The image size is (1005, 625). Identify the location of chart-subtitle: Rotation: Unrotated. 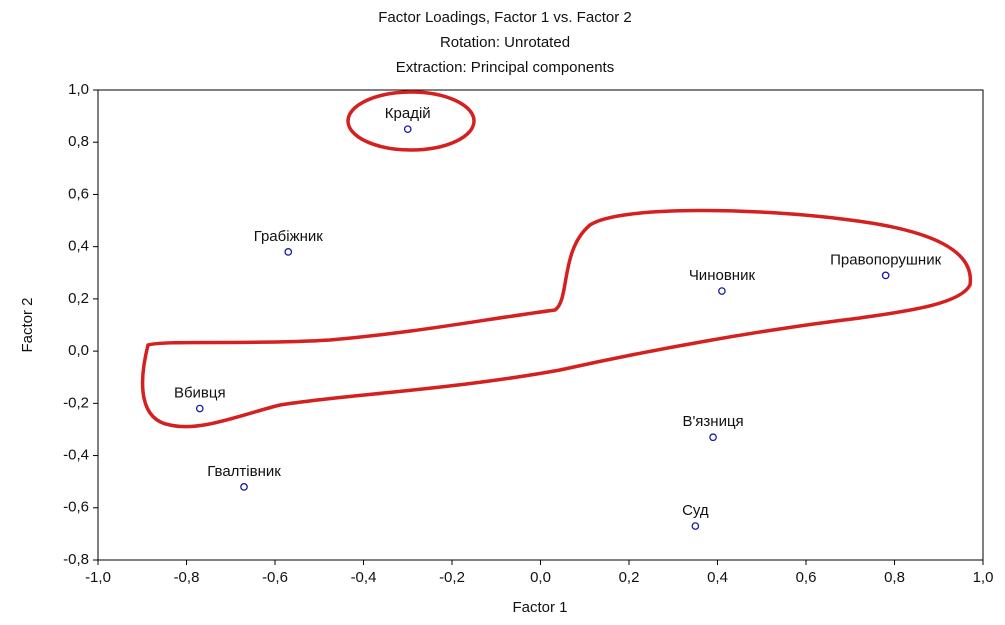
(505, 42).